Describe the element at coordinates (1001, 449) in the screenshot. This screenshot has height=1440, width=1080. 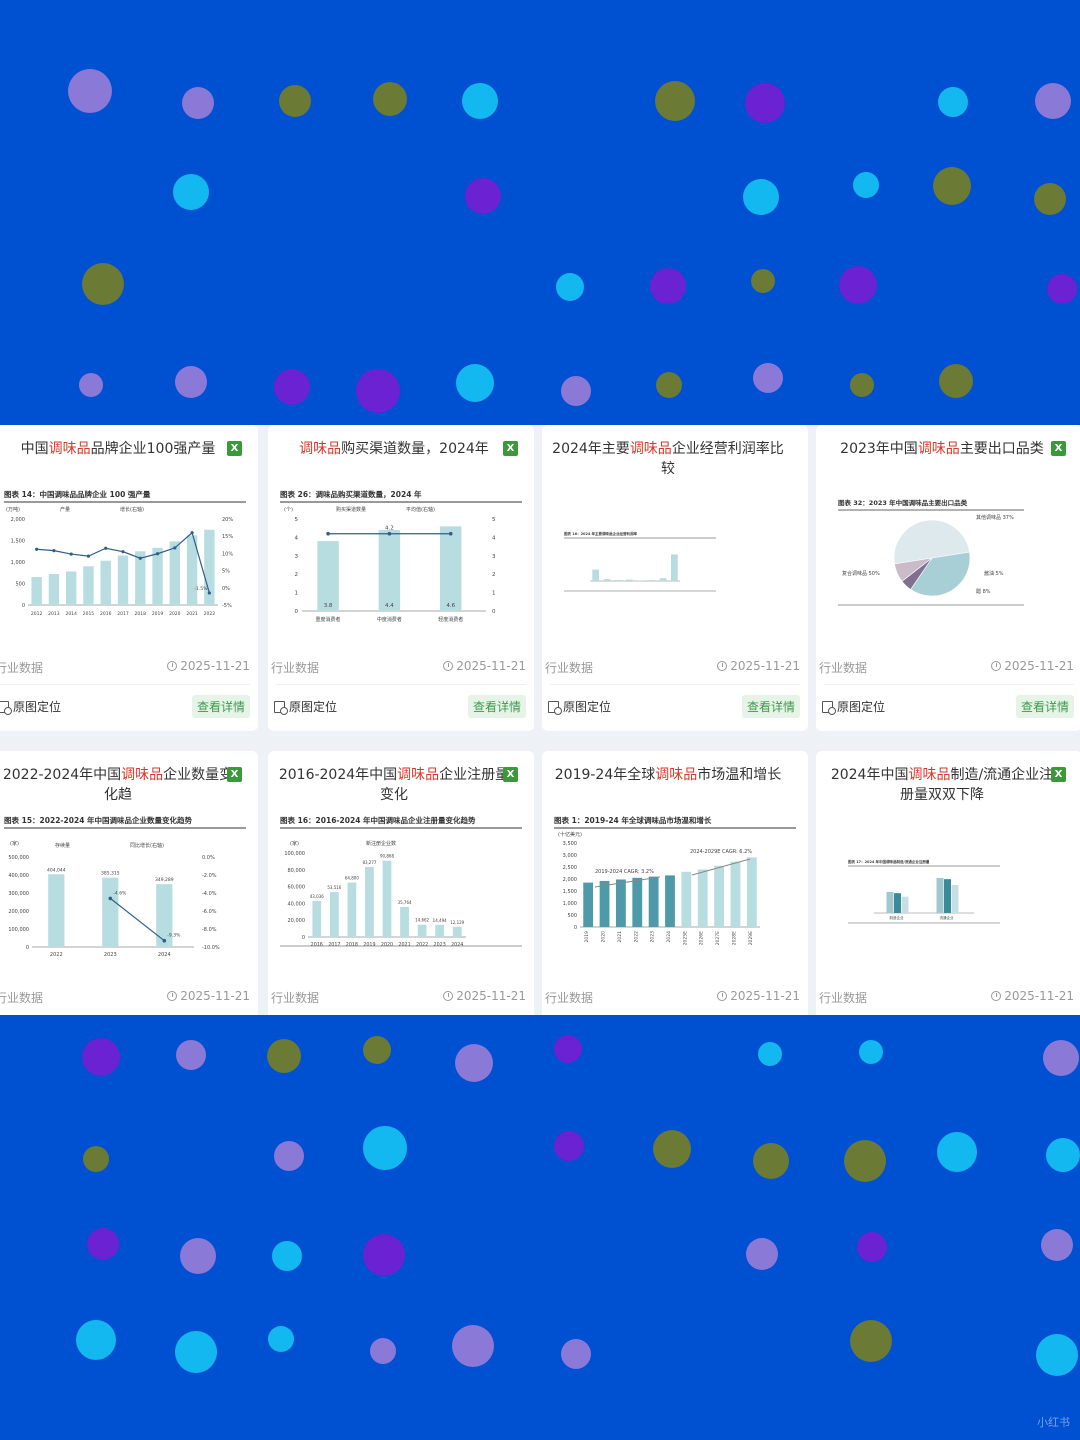
I see `card-title-post: 主要出口品类` at that location.